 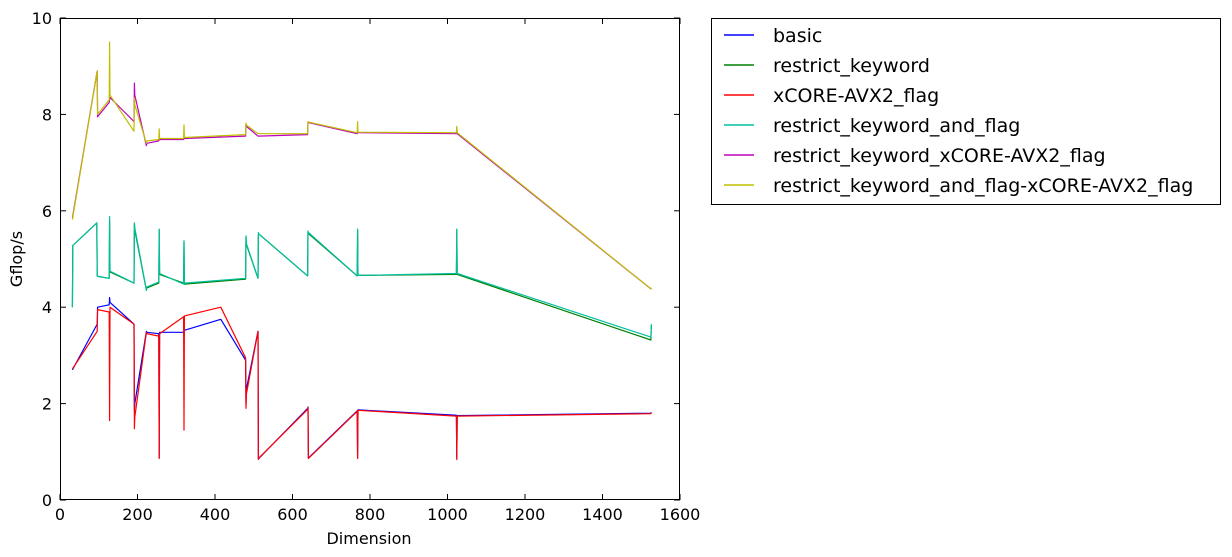 What do you see at coordinates (797, 36) in the screenshot?
I see `legend-label: basic` at bounding box center [797, 36].